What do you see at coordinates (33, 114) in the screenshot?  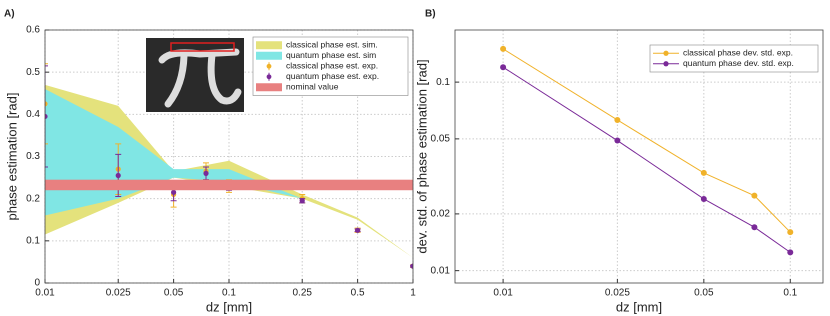 I see `y-tick-label: 0.4` at bounding box center [33, 114].